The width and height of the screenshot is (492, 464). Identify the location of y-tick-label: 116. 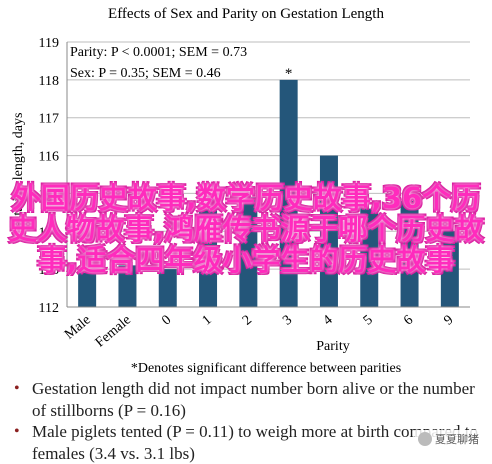
(49, 157).